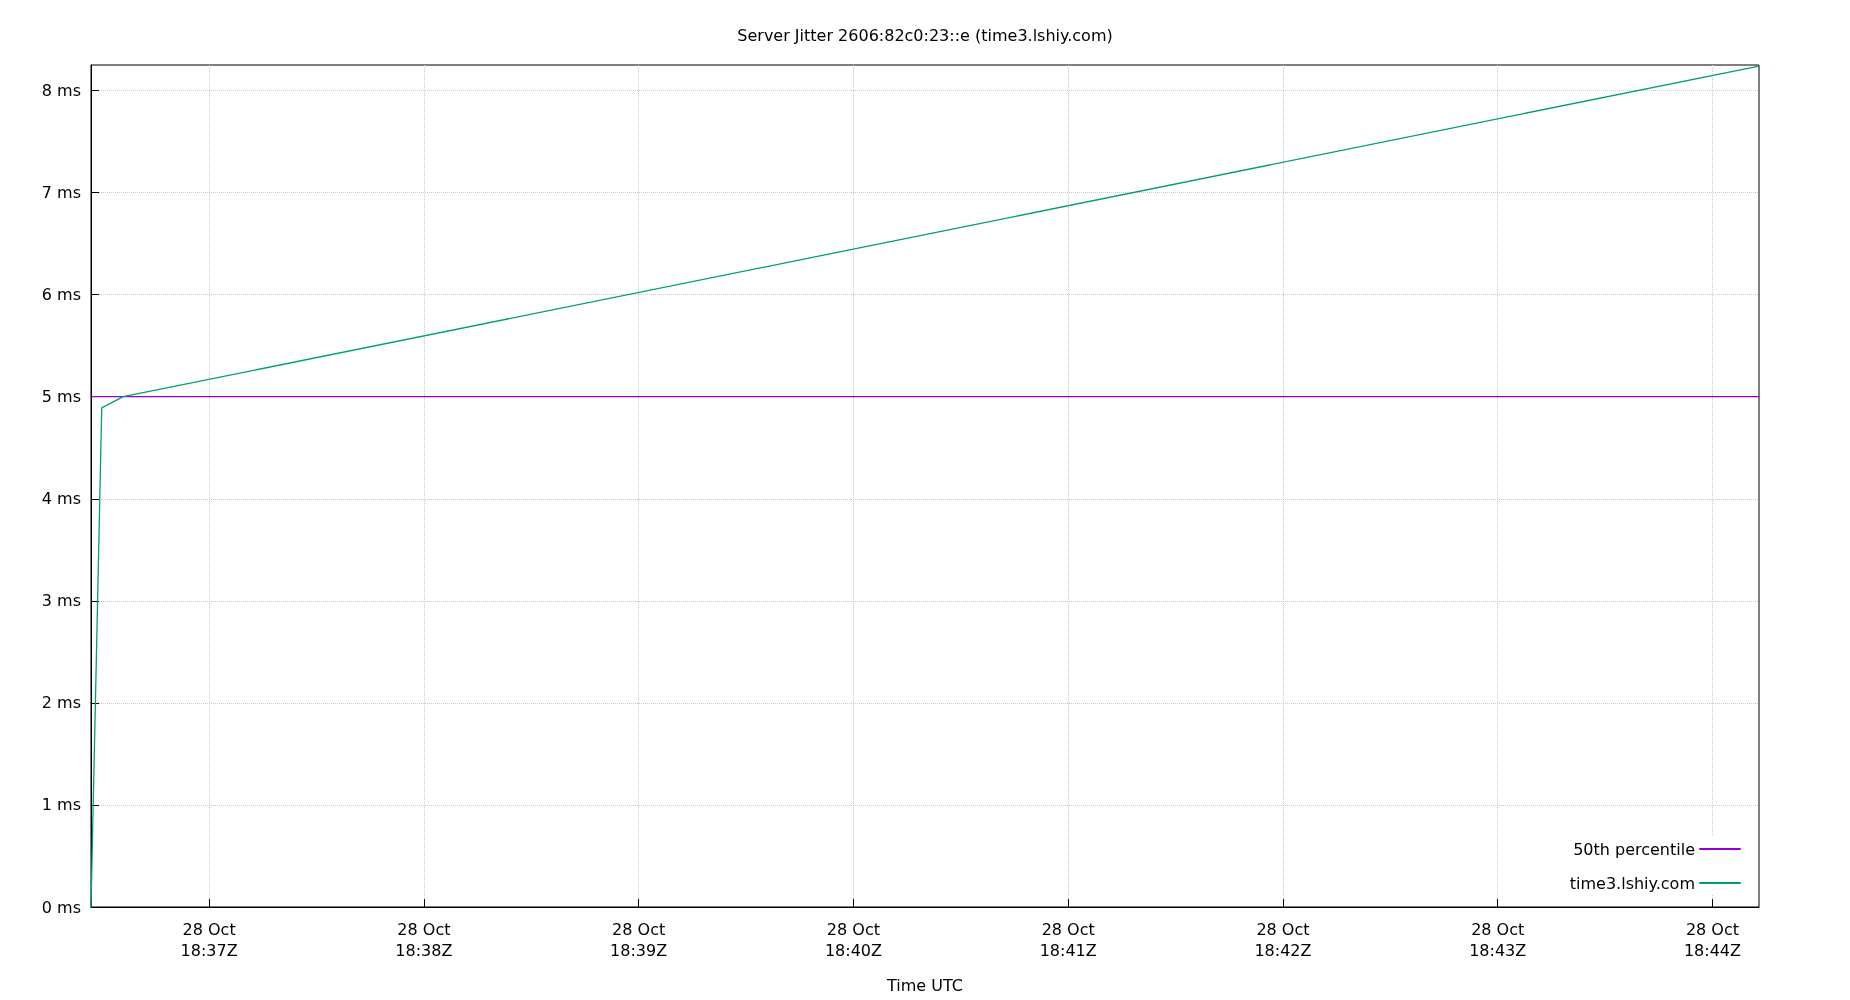  Describe the element at coordinates (209, 940) in the screenshot. I see `x-tick-label: 28 Oct 18:37Z` at that location.